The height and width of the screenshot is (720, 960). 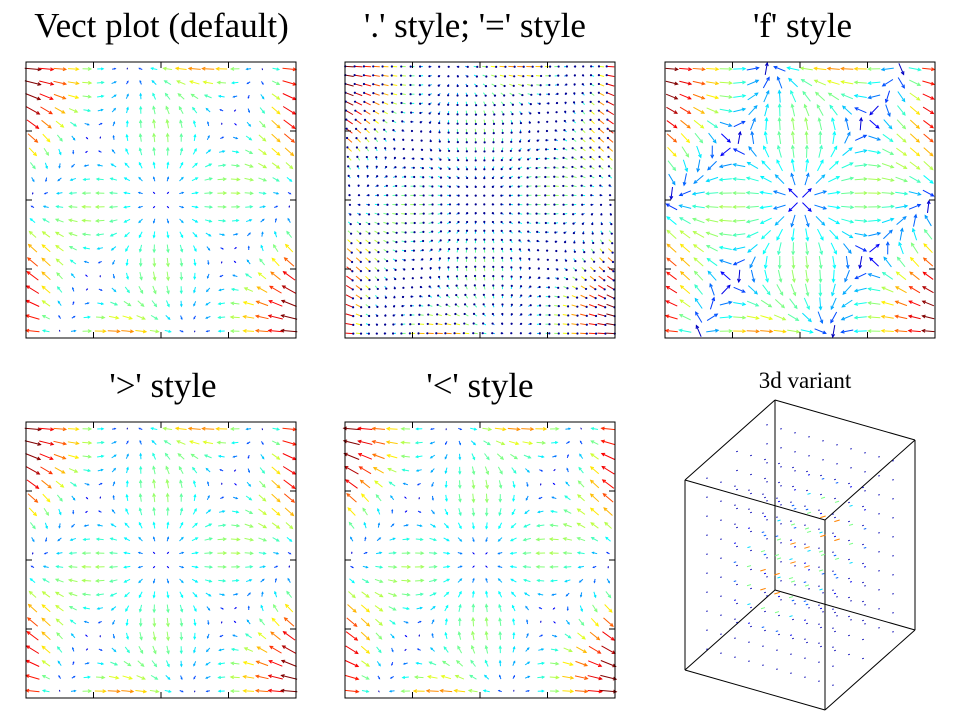 What do you see at coordinates (161, 25) in the screenshot?
I see `panel-title-default: Vect plot (default)` at bounding box center [161, 25].